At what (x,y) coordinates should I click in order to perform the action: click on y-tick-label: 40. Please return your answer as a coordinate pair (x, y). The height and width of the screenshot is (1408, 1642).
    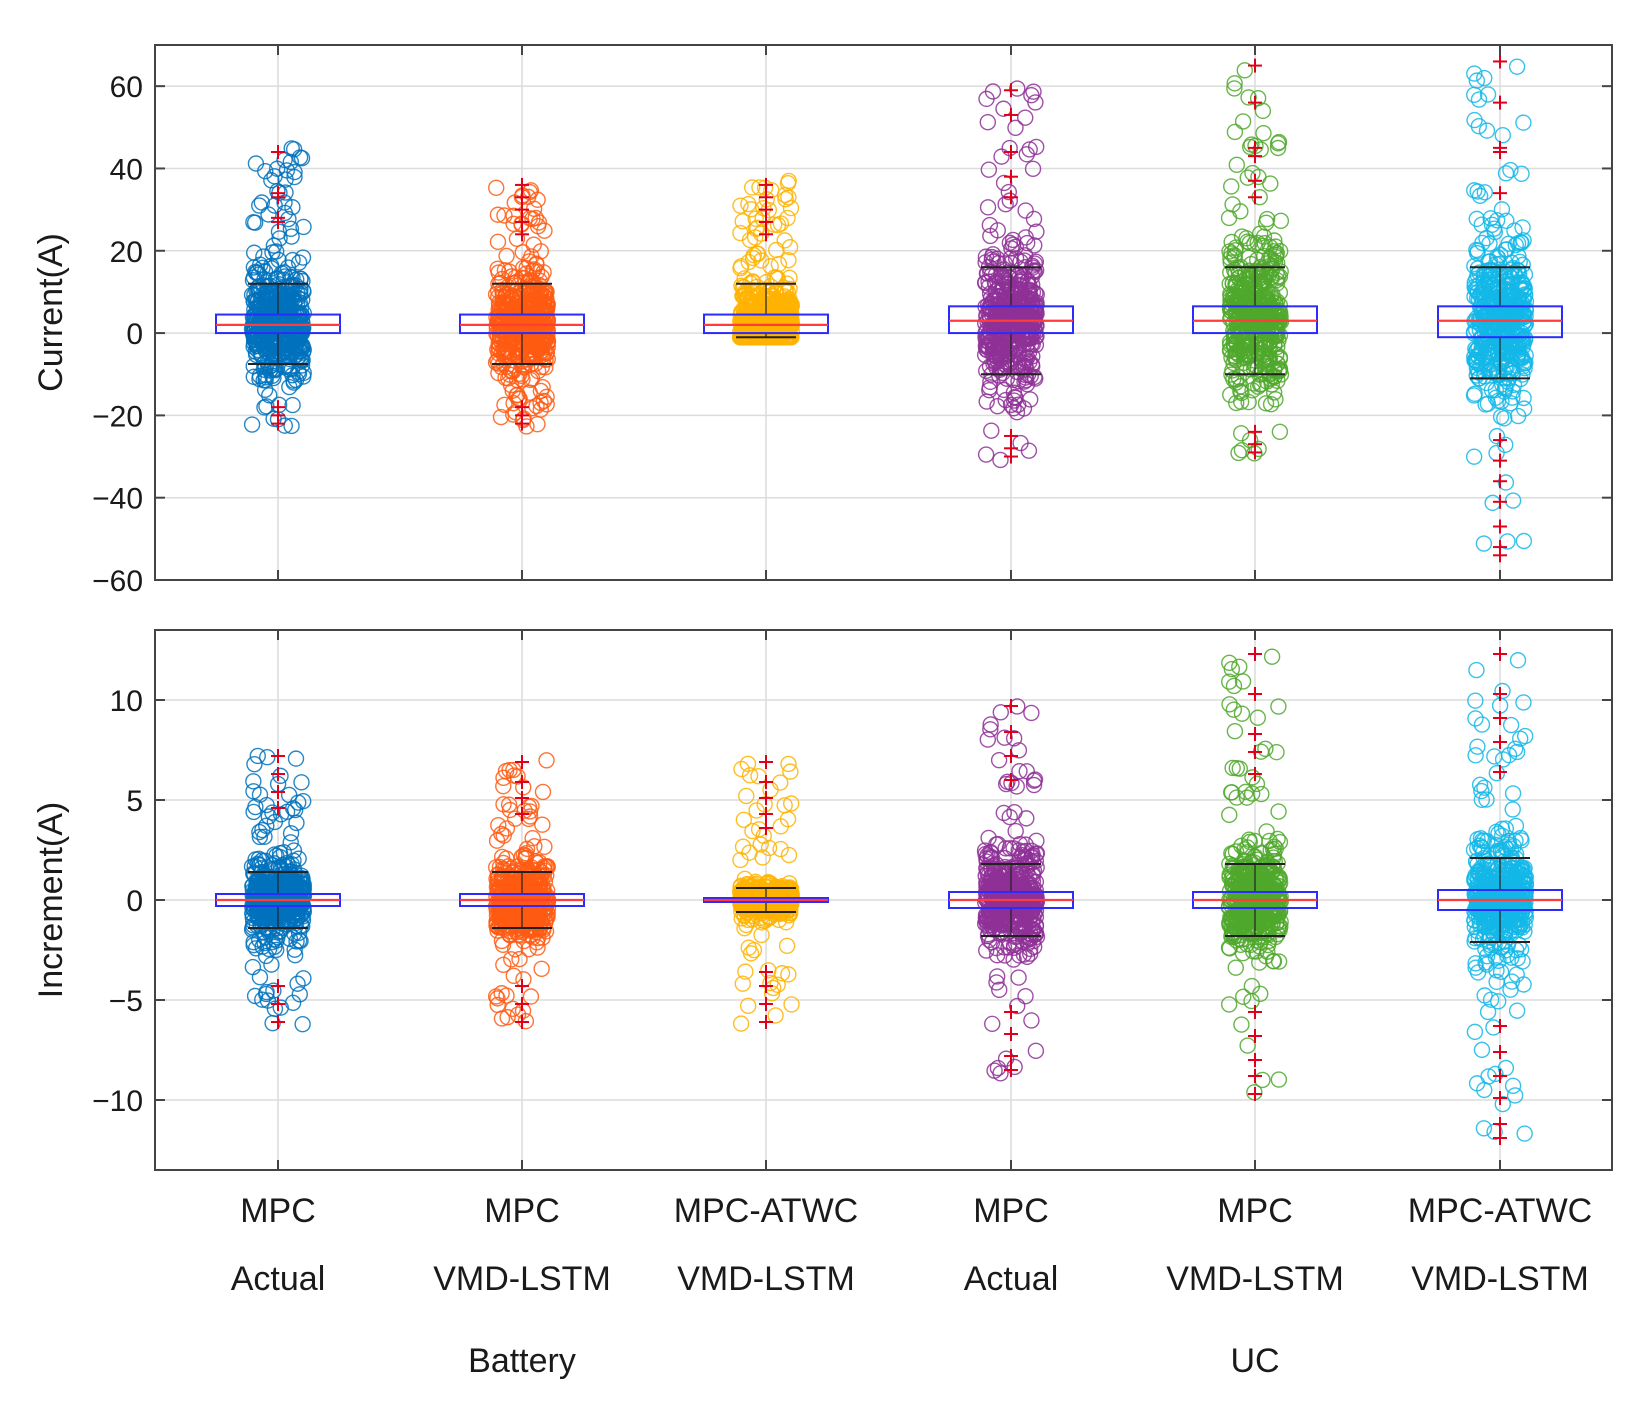
    Looking at the image, I should click on (126, 169).